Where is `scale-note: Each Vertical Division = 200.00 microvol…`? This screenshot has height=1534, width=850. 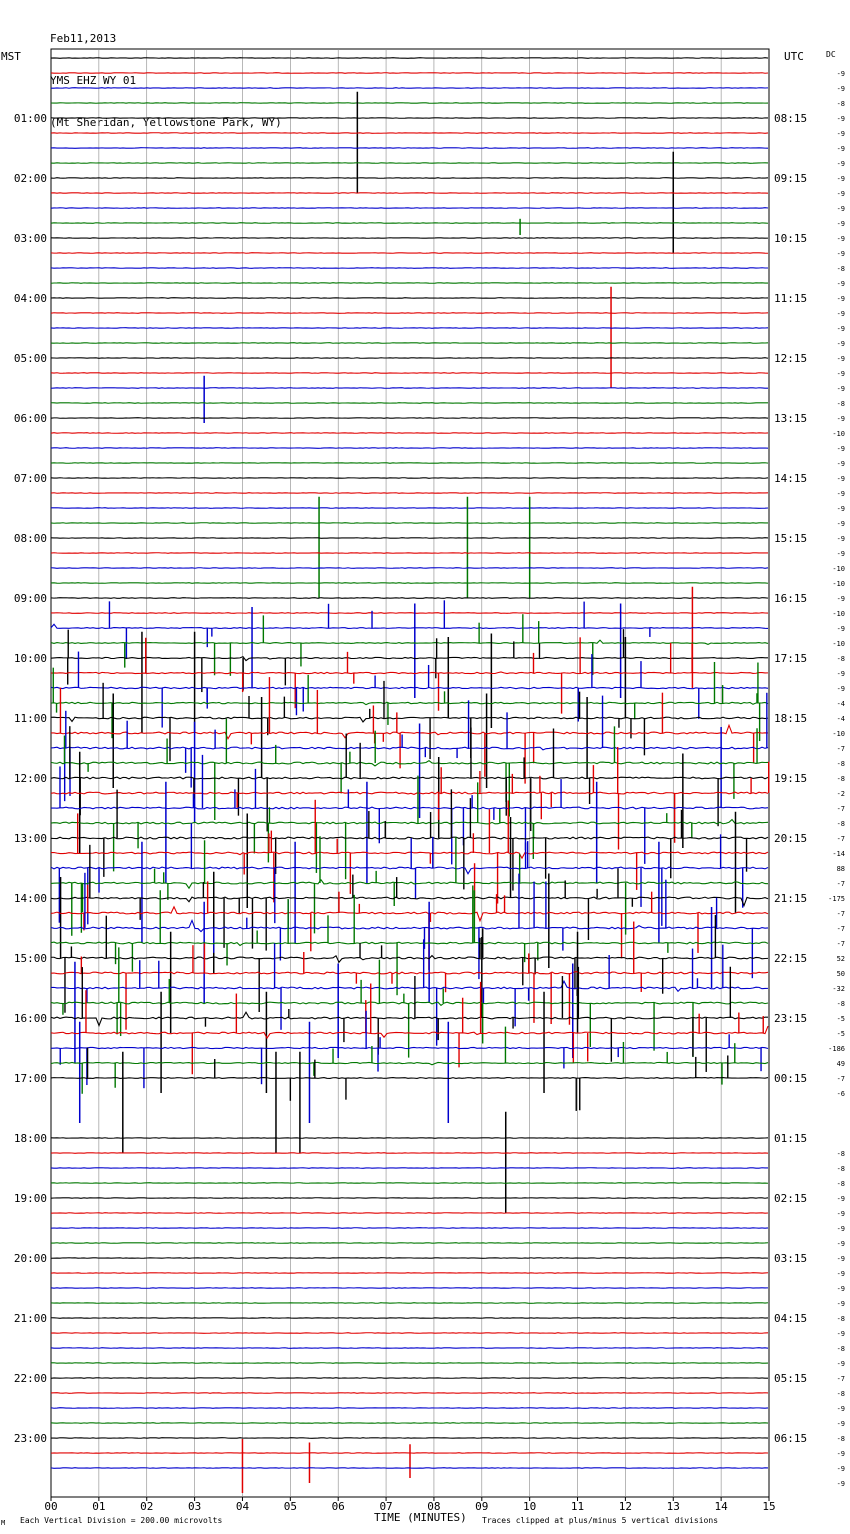 scale-note: Each Vertical Division = 200.00 microvol… is located at coordinates (121, 1520).